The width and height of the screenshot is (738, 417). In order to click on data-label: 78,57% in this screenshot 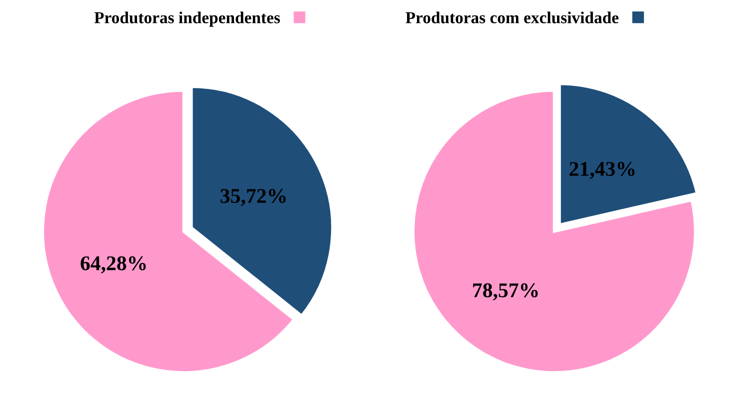, I will do `click(505, 291)`.